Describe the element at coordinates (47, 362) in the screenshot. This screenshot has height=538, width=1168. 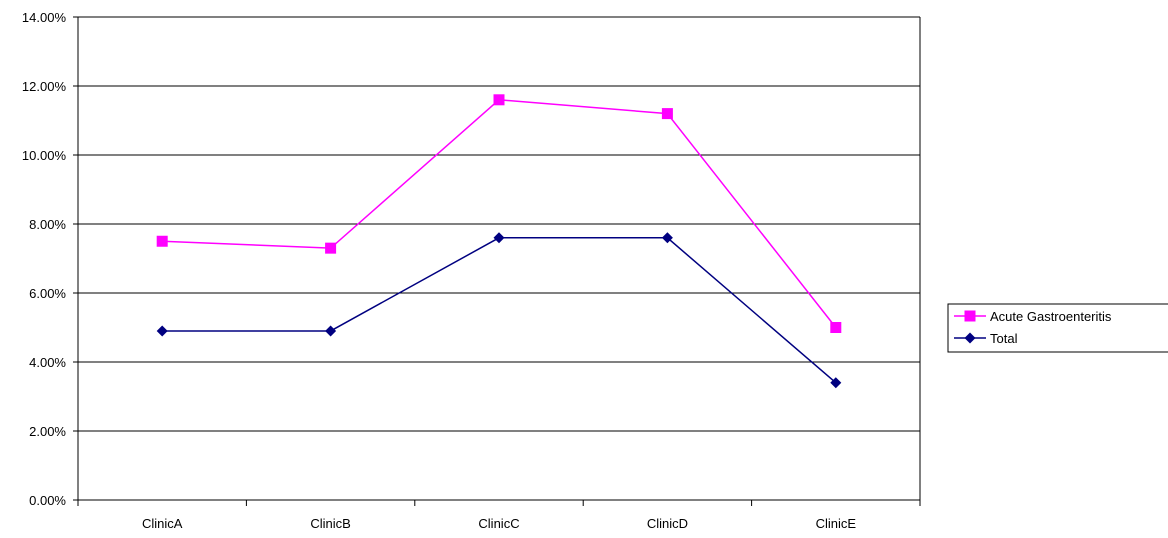
I see `y-tick-label: 4.00%` at that location.